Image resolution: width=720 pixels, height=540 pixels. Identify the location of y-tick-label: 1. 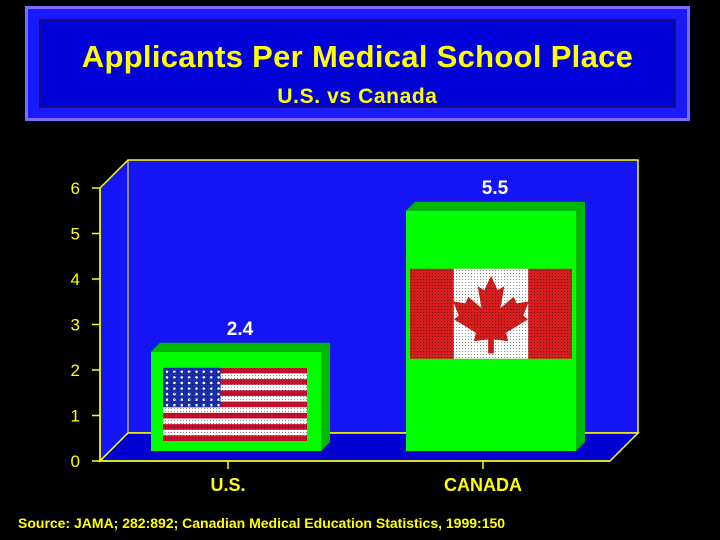
(75, 416).